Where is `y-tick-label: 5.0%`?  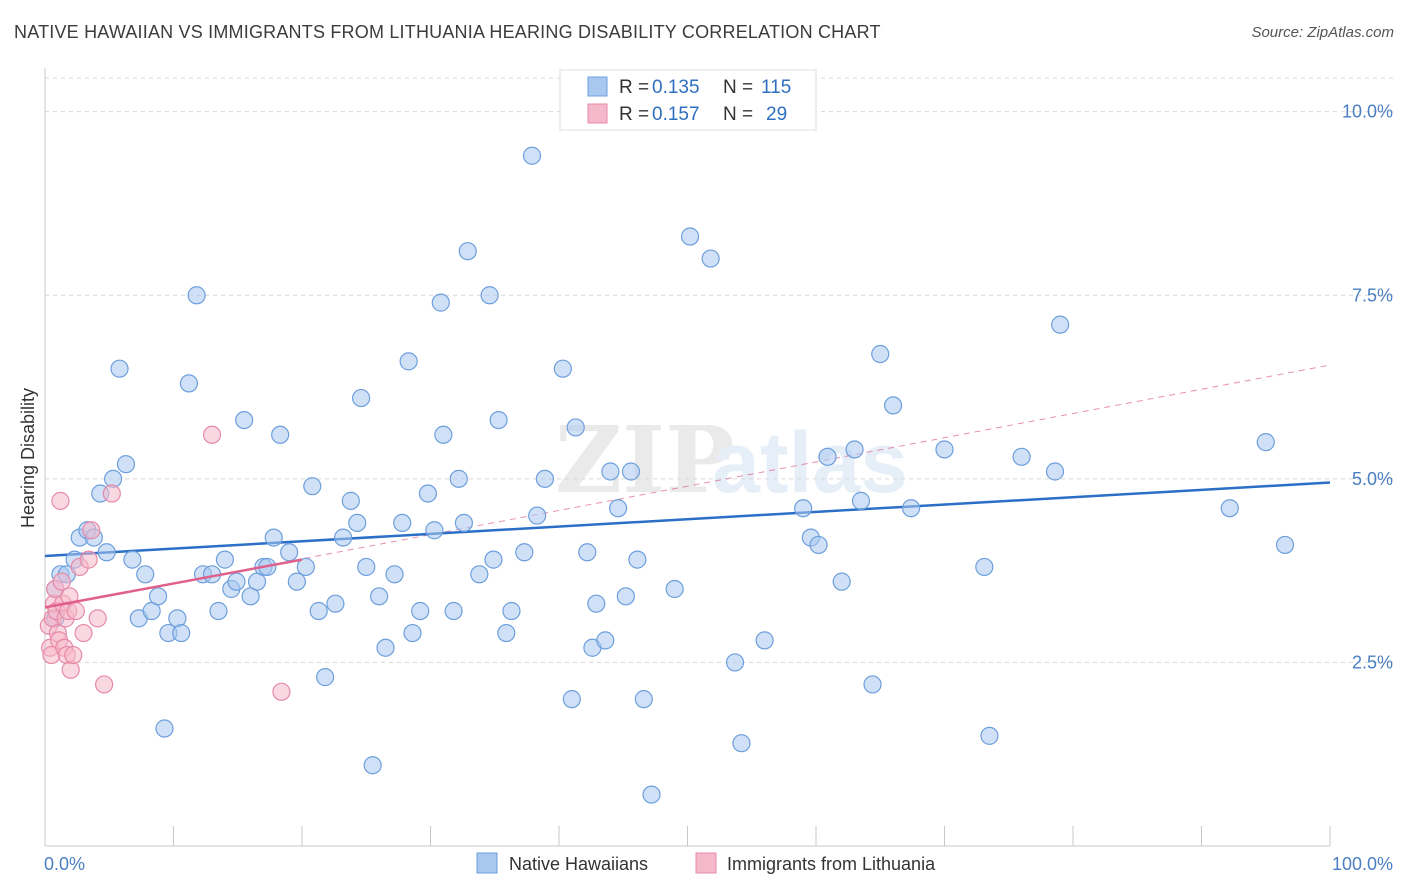
y-tick-label: 5.0% is located at coordinates (1372, 479).